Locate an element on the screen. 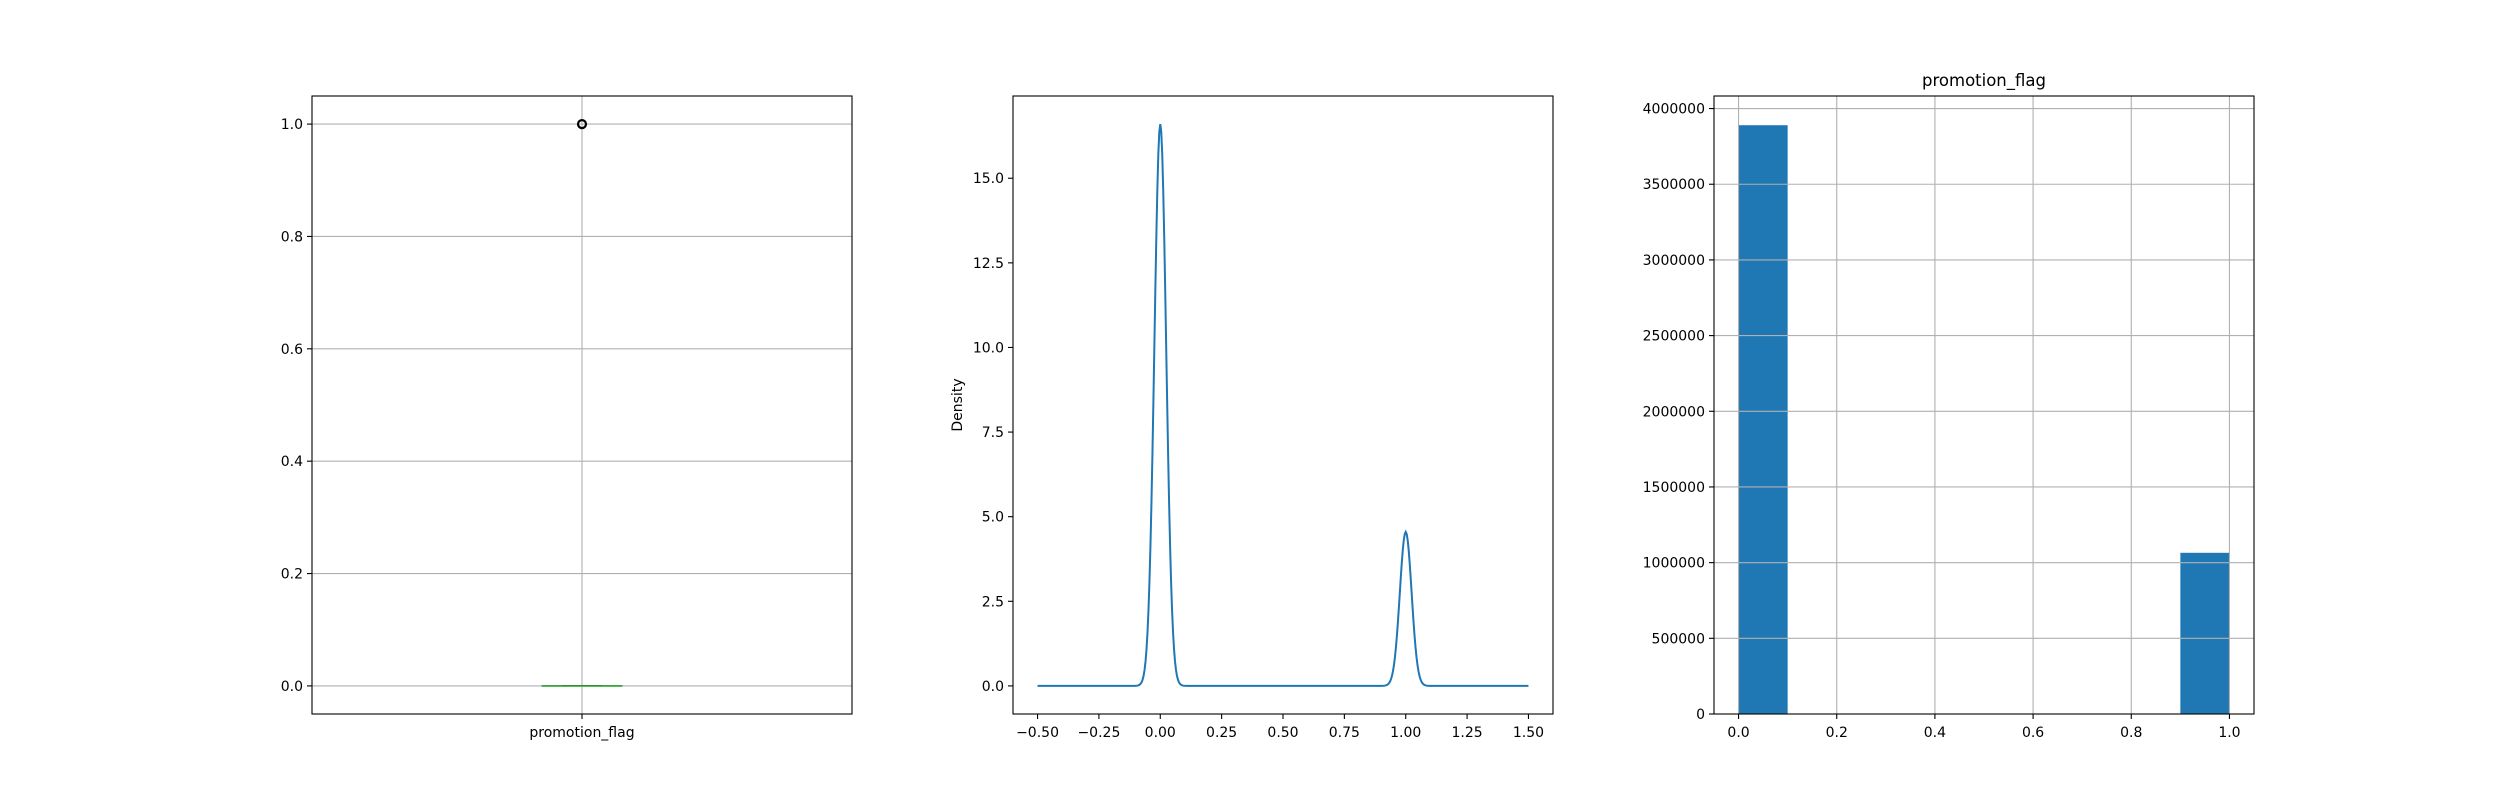 The image size is (2500, 800). histogram-y-tick-label: 1500000 is located at coordinates (1674, 488).